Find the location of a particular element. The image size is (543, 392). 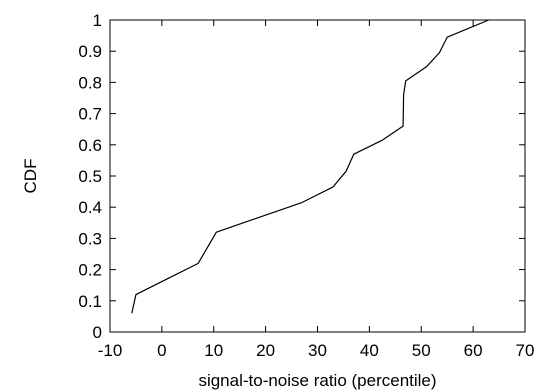

y-tick-label: 0 is located at coordinates (97, 332).